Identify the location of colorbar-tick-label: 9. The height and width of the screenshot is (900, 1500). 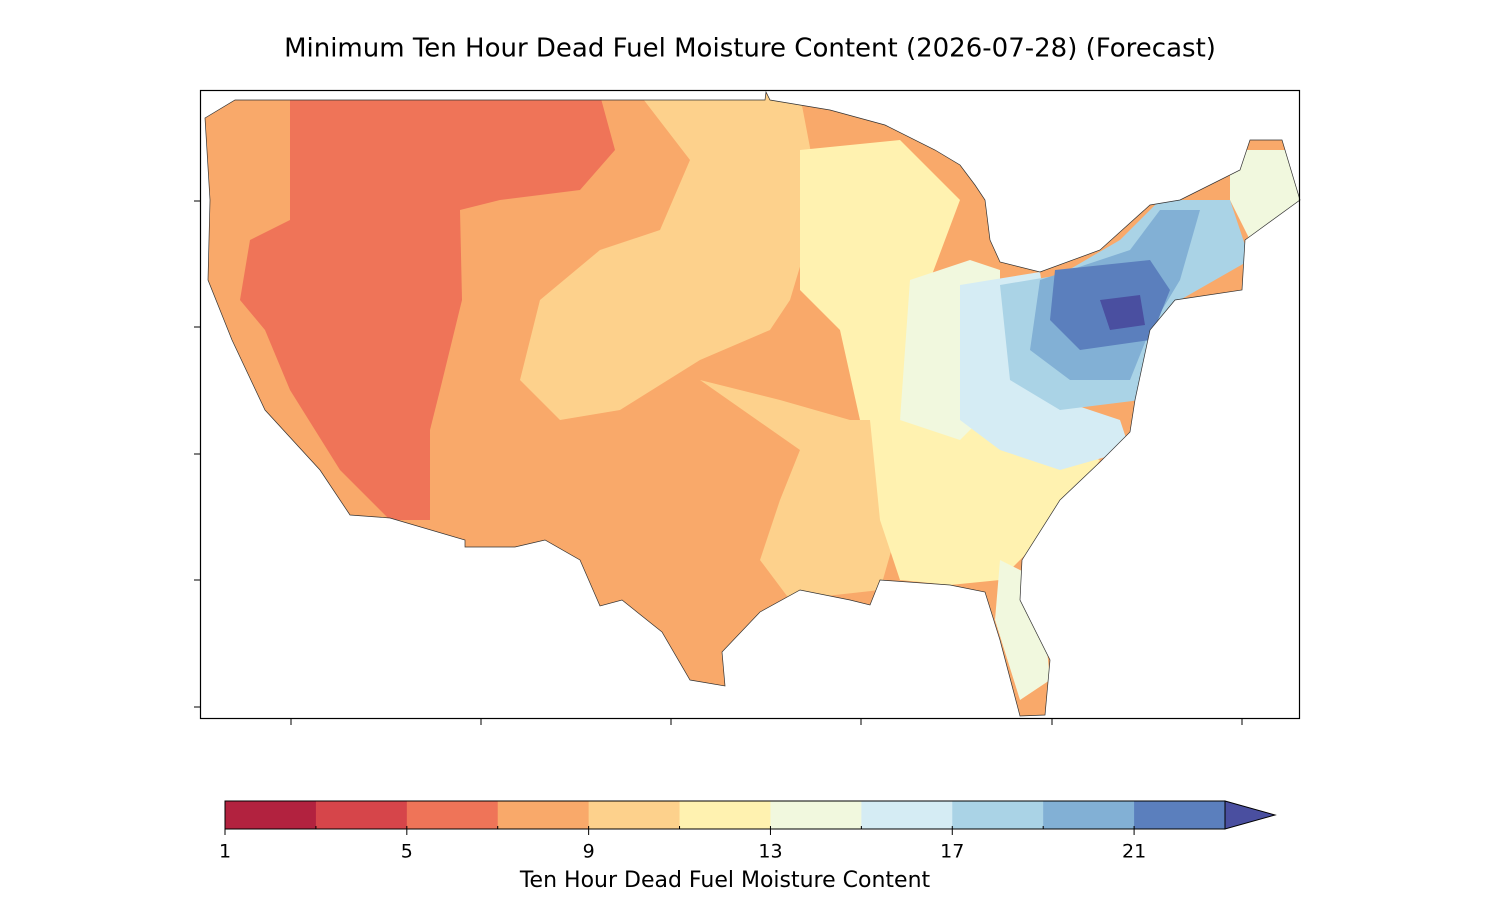
(589, 852).